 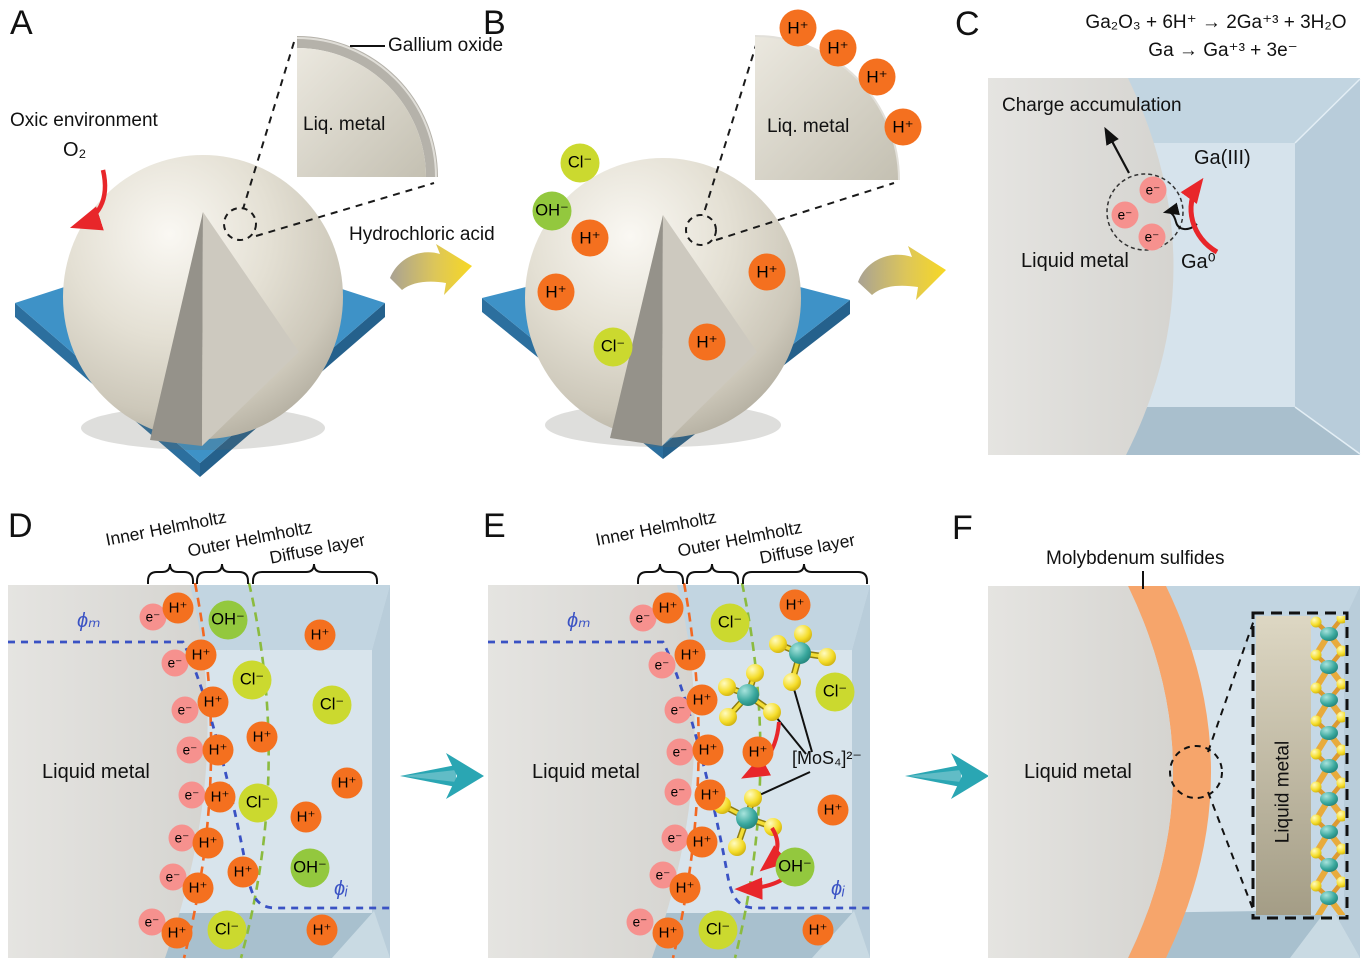 What do you see at coordinates (367, 106) in the screenshot?
I see `gallium-oxide-layer` at bounding box center [367, 106].